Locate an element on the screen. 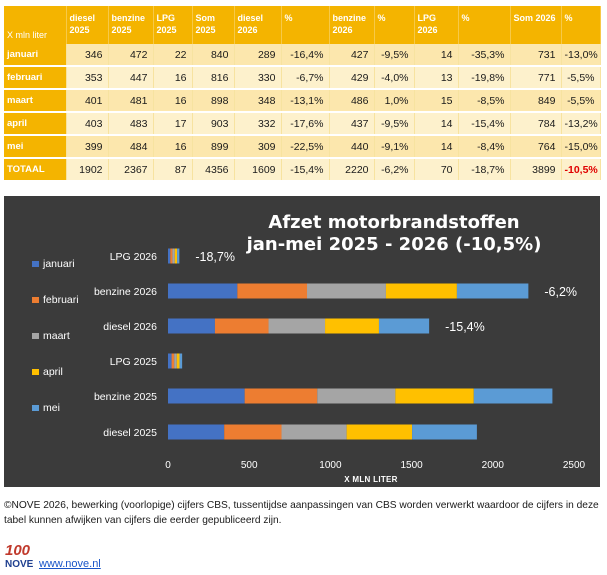 The image size is (607, 575). table-cell: 898 is located at coordinates (213, 101).